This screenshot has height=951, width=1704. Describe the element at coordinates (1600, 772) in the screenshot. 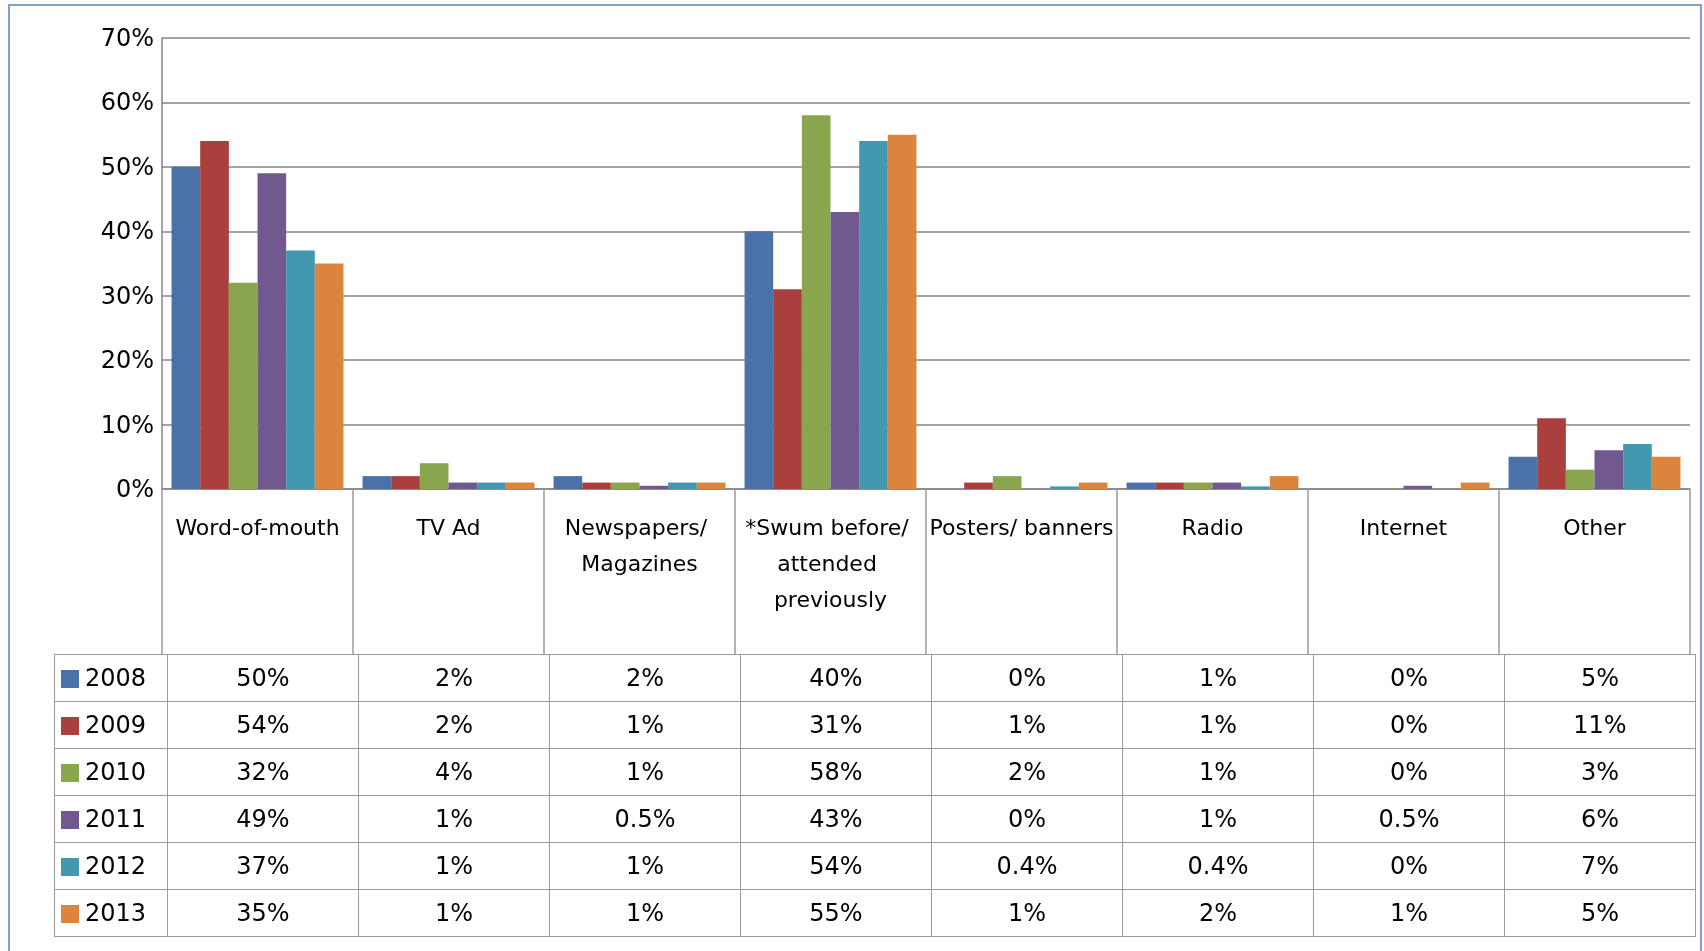

I see `data-label: 3%` at that location.